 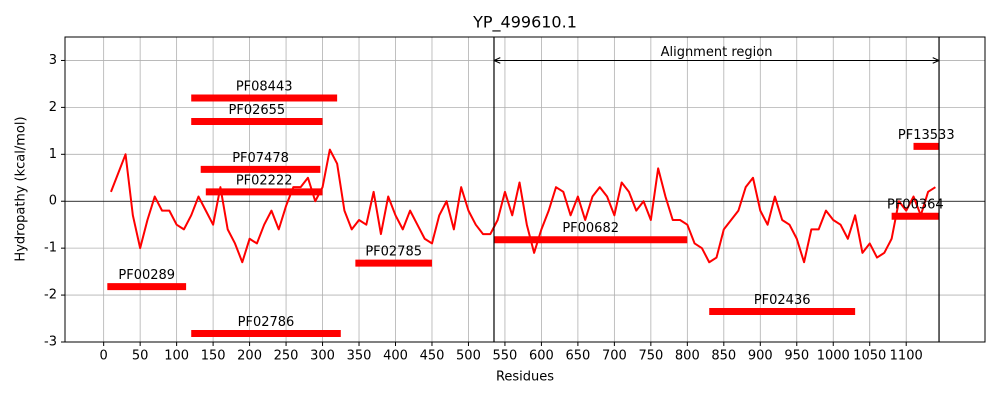 I want to click on x-tick-label: 100, so click(x=176, y=356).